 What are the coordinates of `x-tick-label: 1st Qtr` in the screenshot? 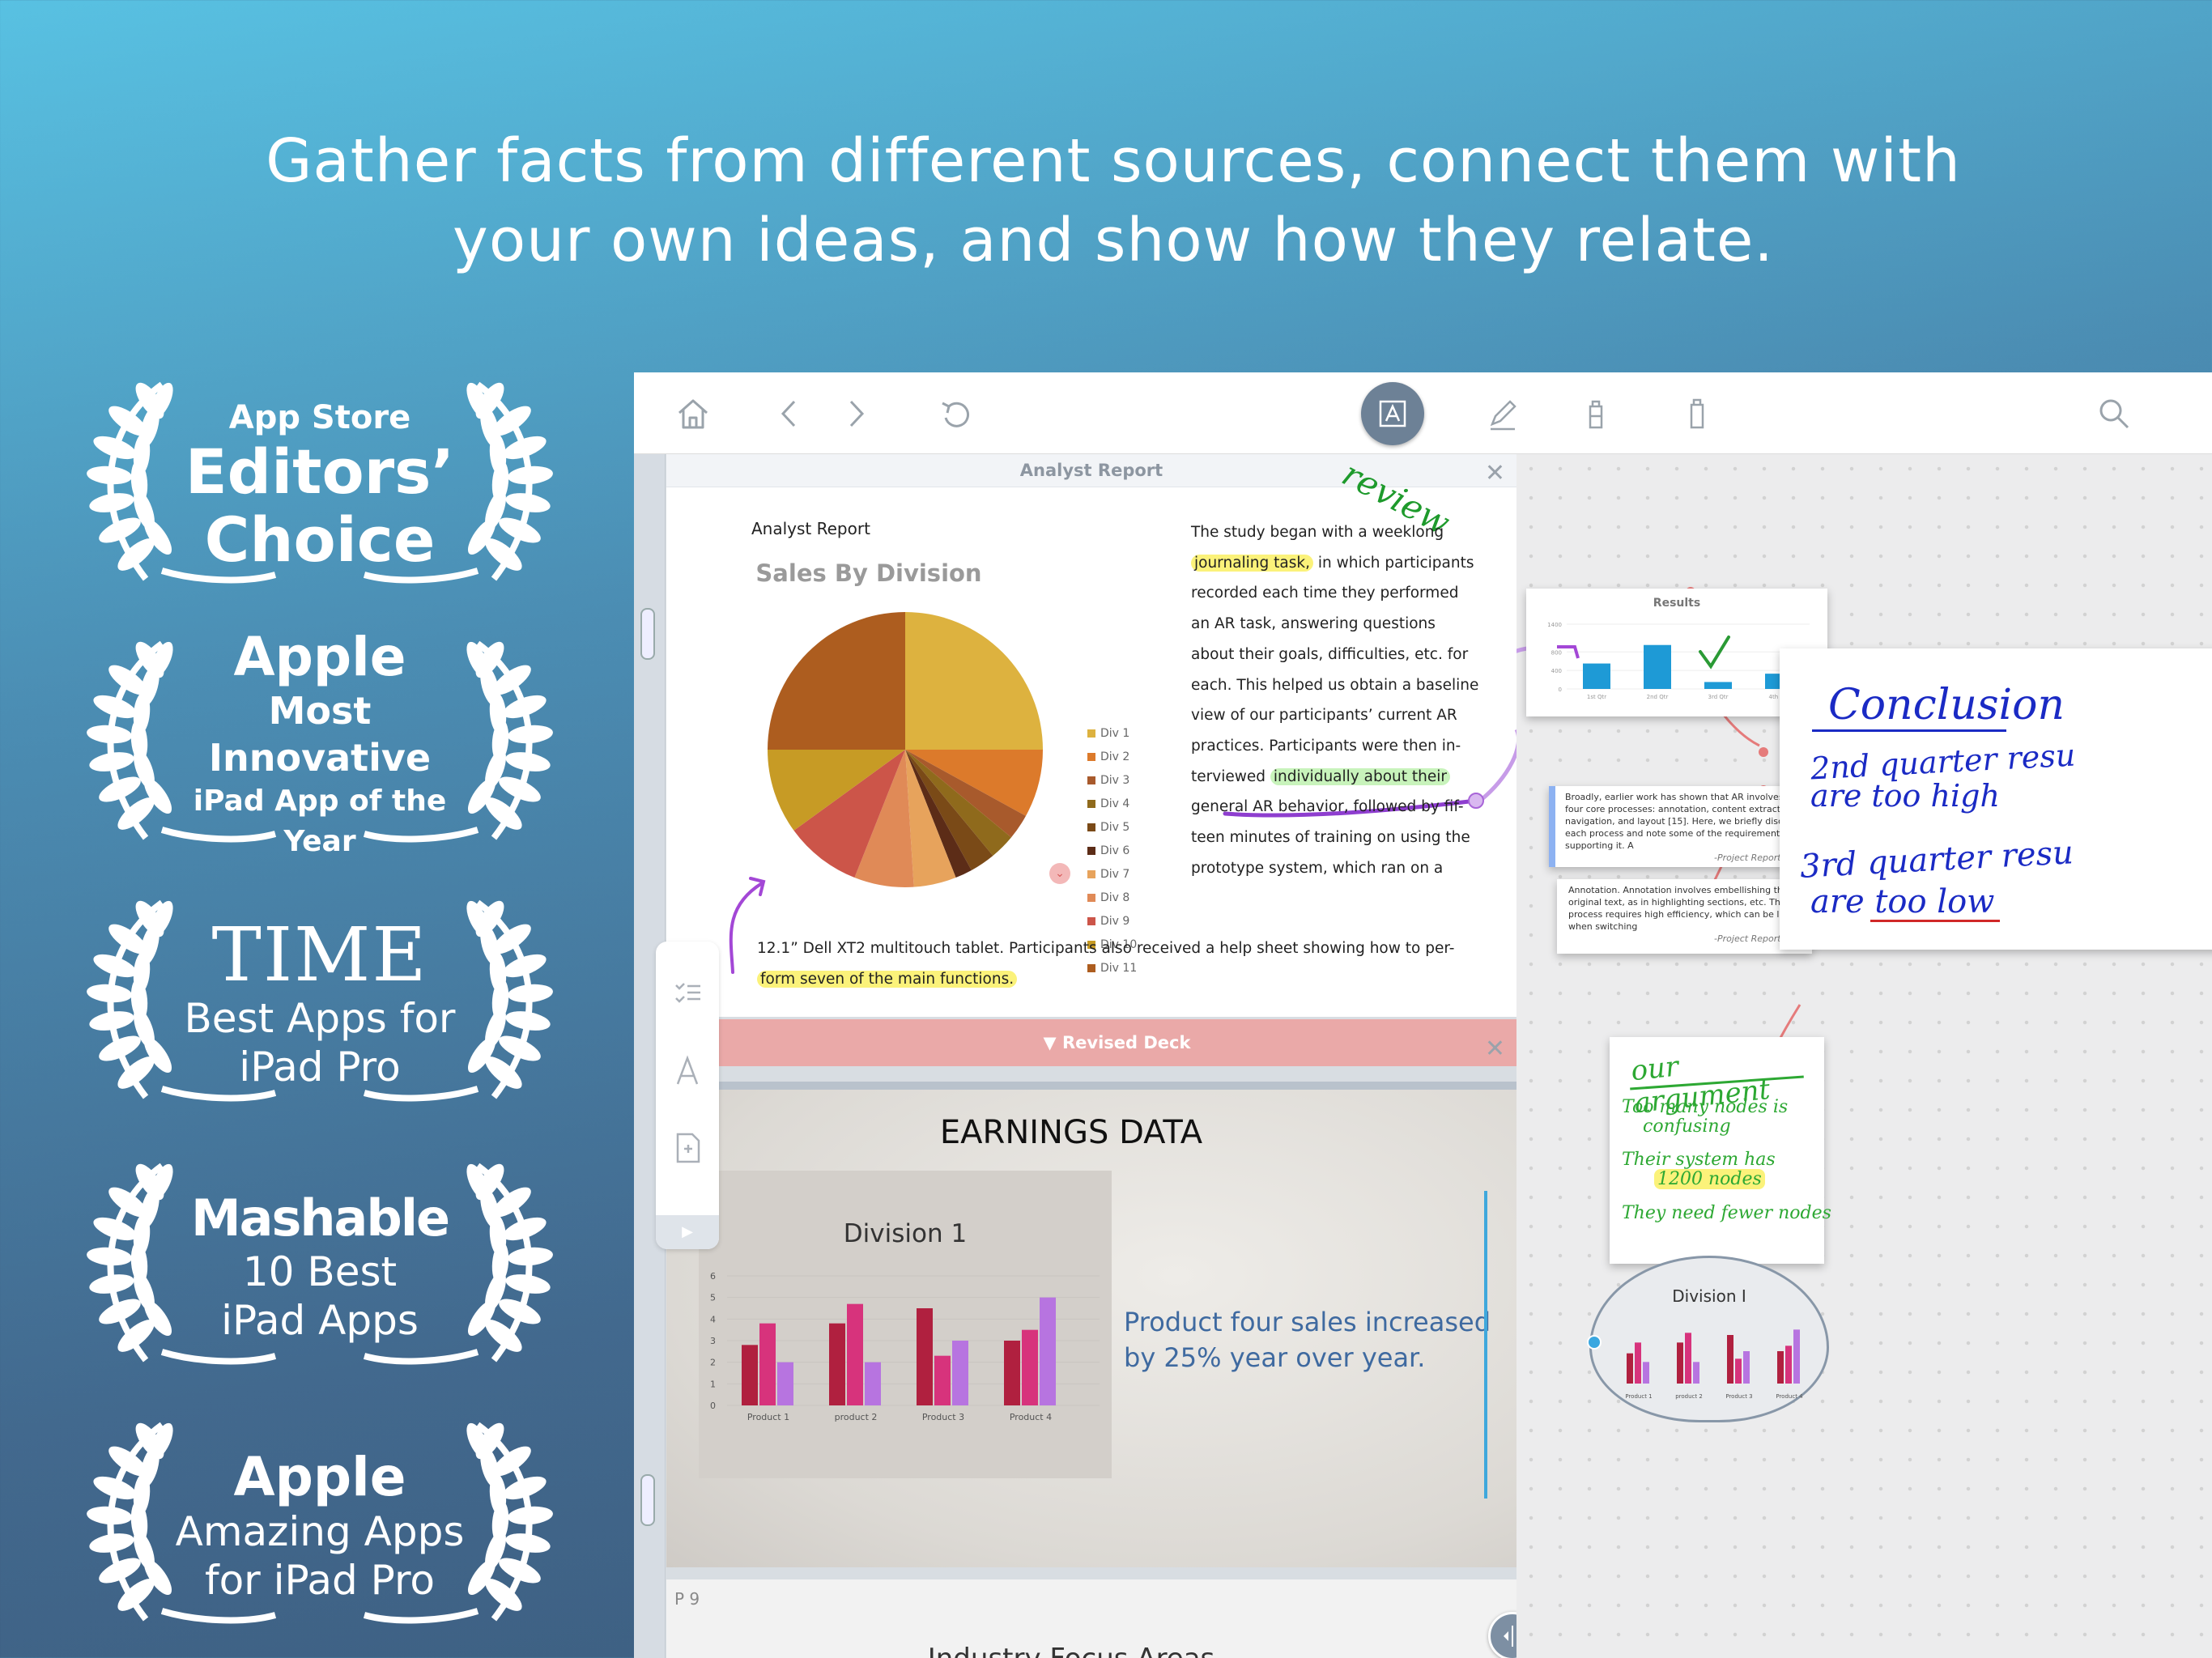 It's located at (1597, 697).